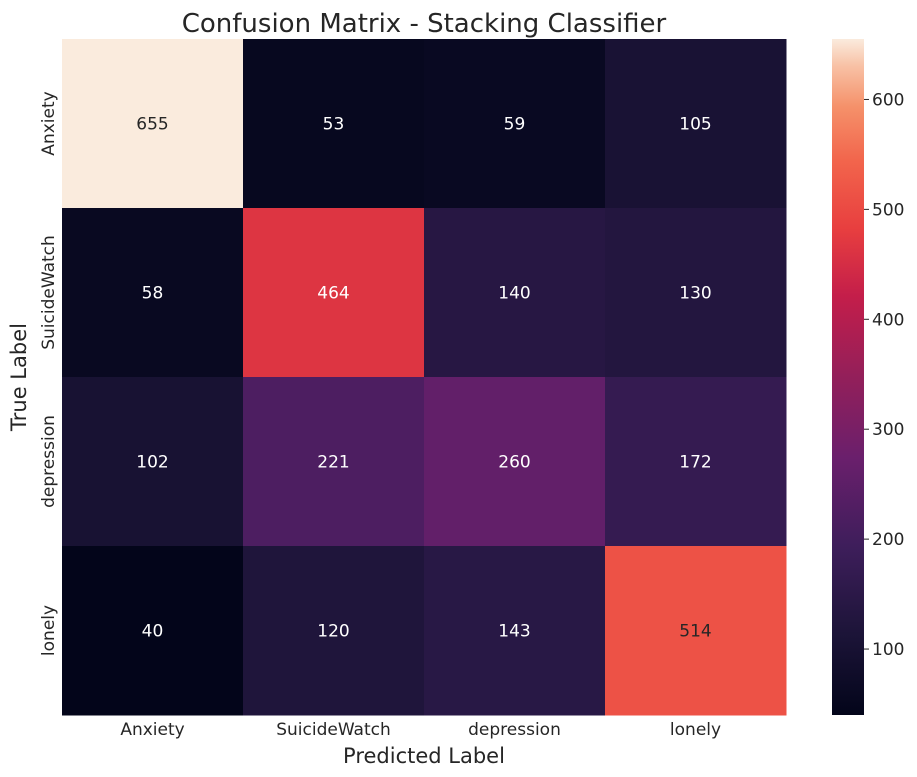 This screenshot has width=917, height=777. Describe the element at coordinates (695, 730) in the screenshot. I see `x-tick-label: lonely` at that location.